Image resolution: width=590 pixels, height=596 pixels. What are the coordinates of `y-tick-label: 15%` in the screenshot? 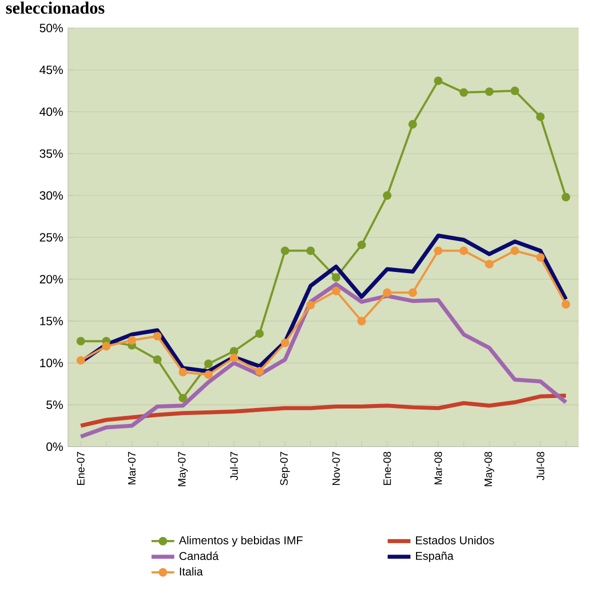 It's located at (51, 321).